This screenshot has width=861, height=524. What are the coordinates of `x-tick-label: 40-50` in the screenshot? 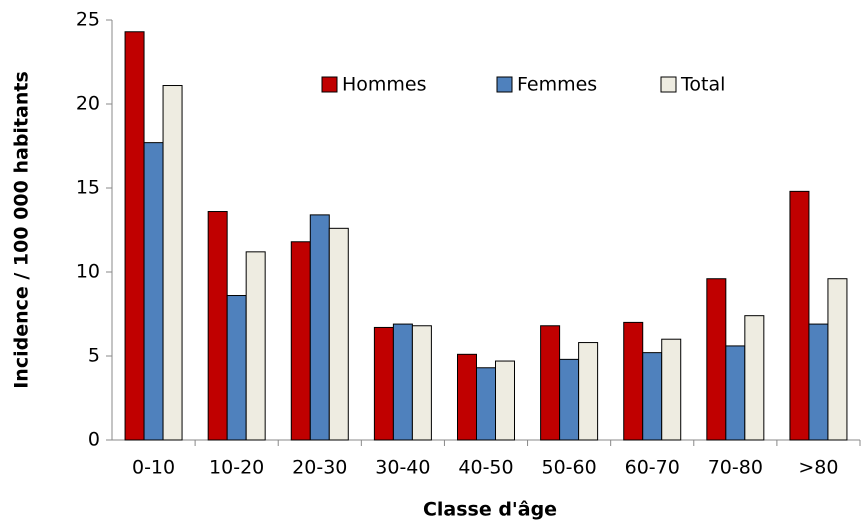 It's located at (485, 468).